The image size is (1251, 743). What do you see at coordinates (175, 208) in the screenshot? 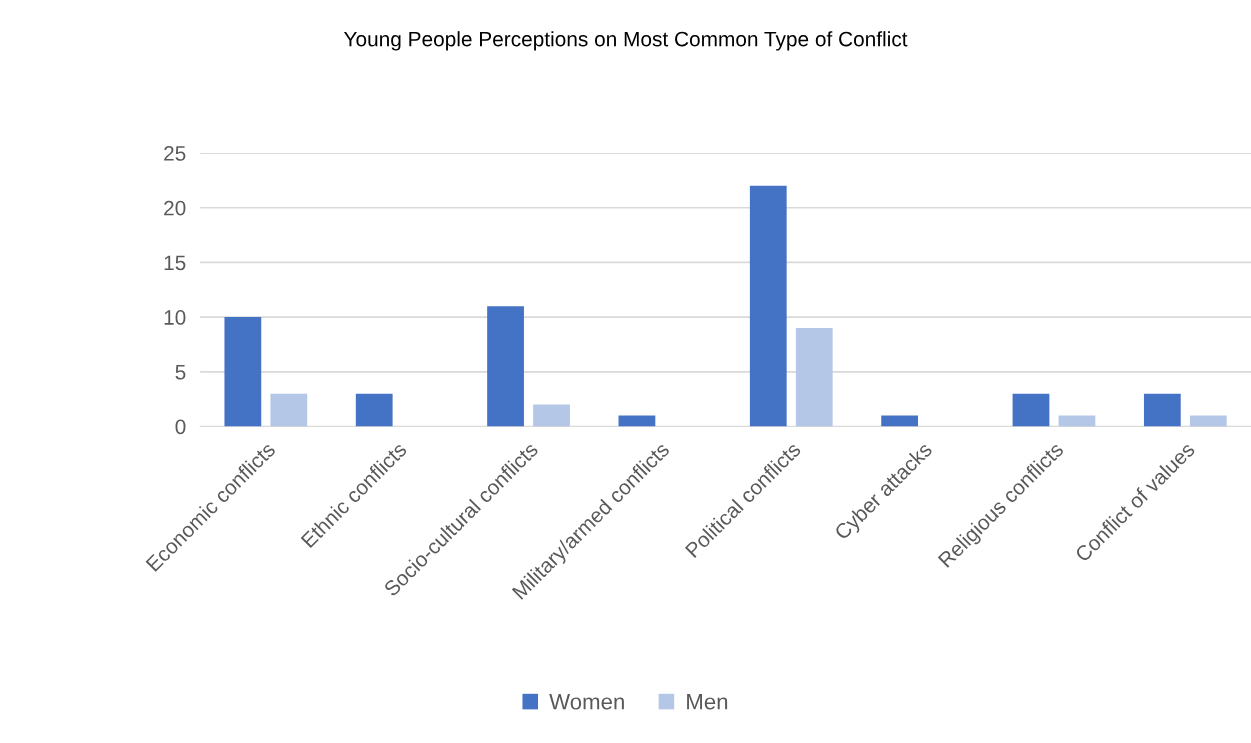
I see `y-tick-label: 20` at bounding box center [175, 208].